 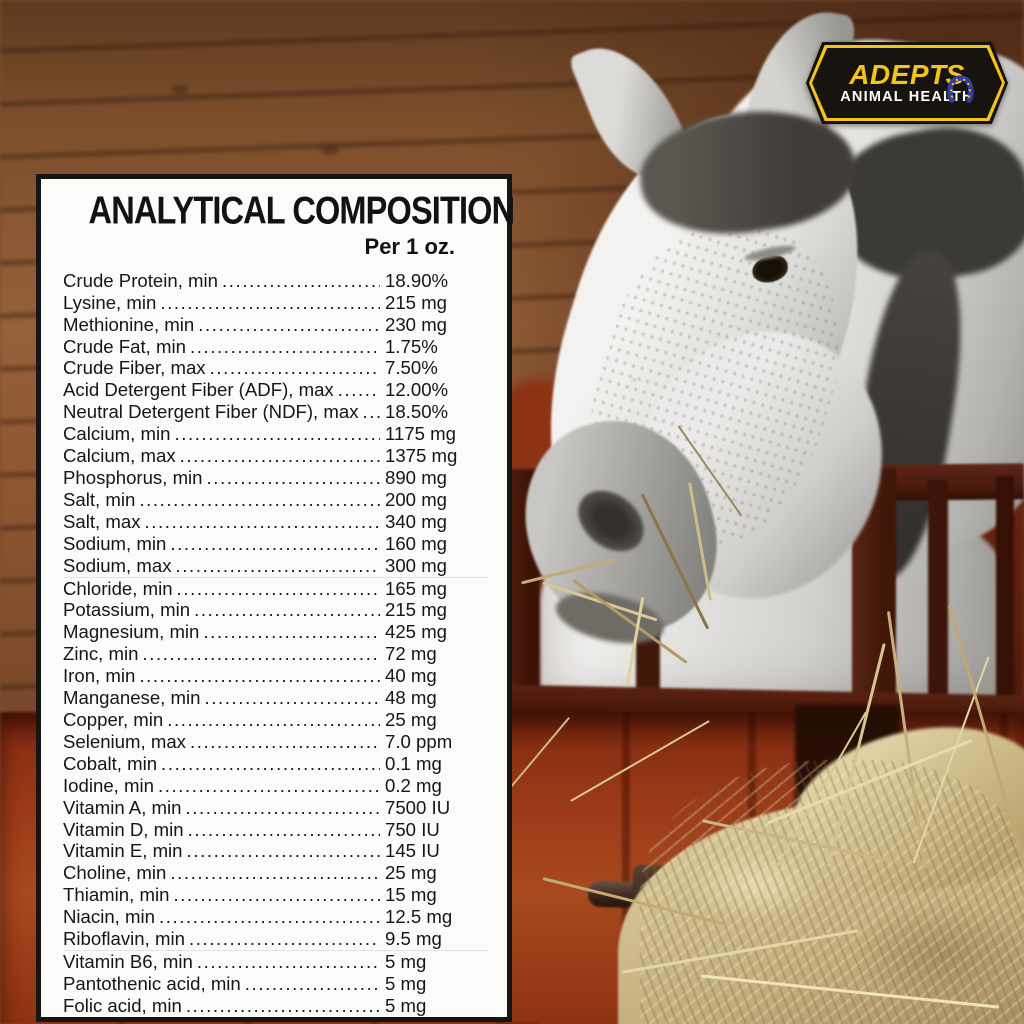 What do you see at coordinates (420, 434) in the screenshot?
I see `row-value: 1175 mg` at bounding box center [420, 434].